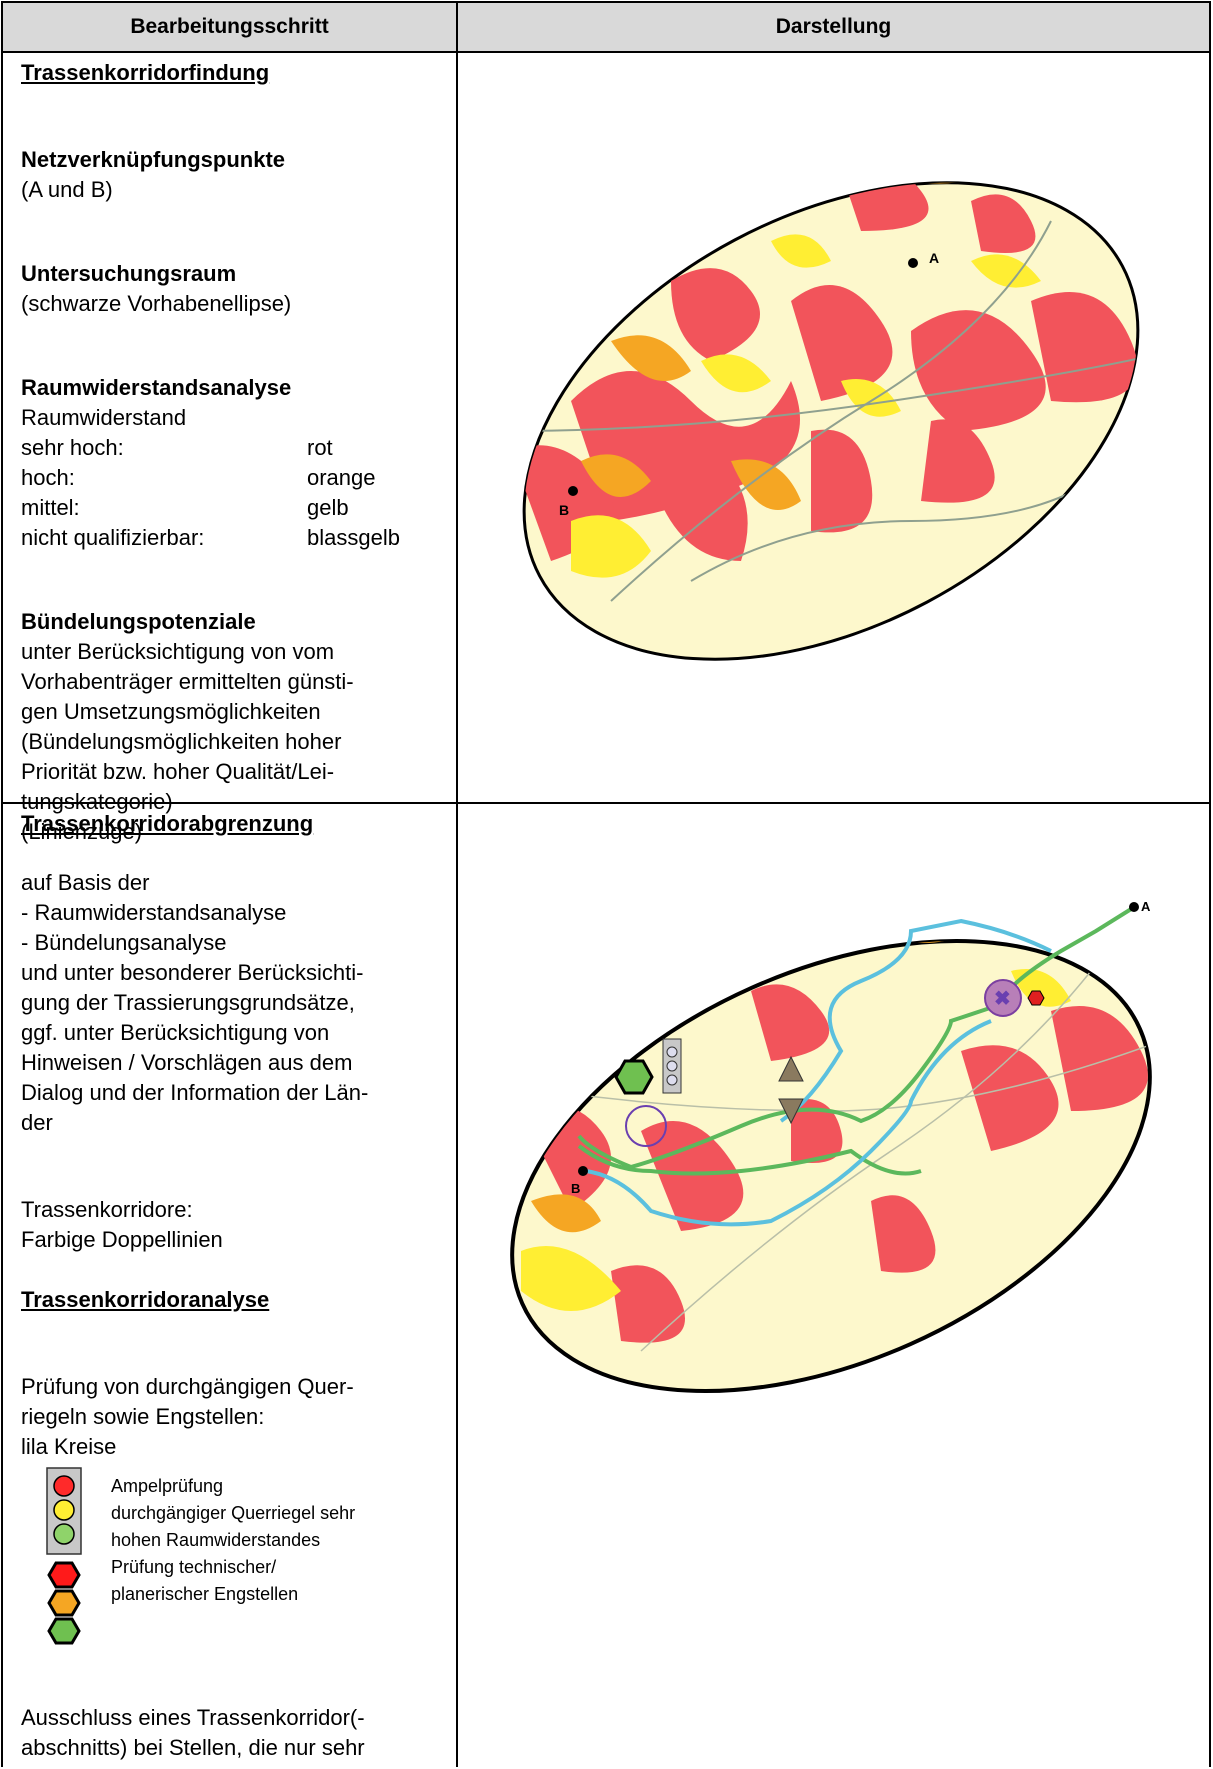  Describe the element at coordinates (167, 823) in the screenshot. I see `row2-title: Trassenkorridorabgrenzung` at that location.